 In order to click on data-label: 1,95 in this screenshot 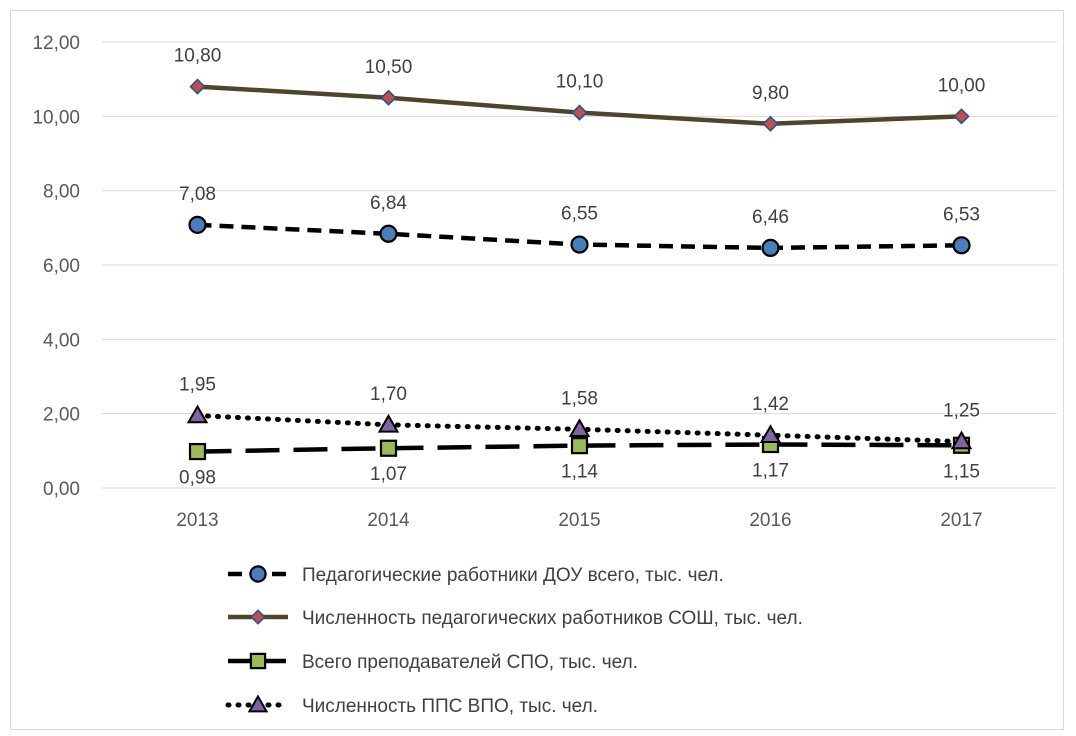, I will do `click(197, 385)`.